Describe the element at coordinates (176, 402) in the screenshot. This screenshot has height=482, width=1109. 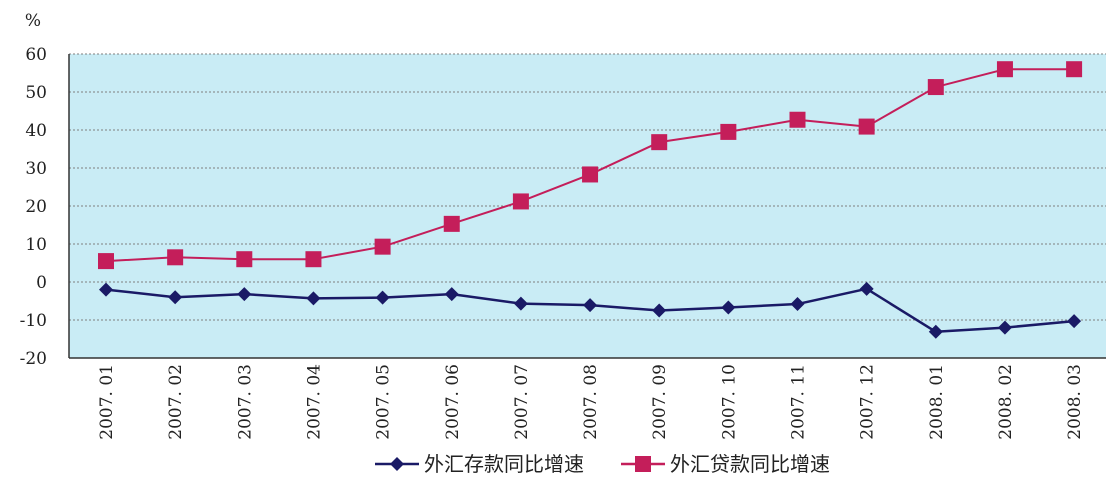
I see `x-tick-label: 2007. 02` at that location.